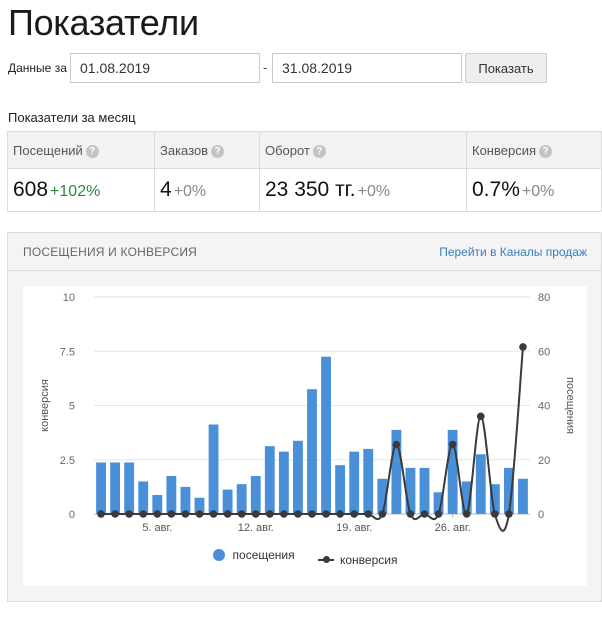  What do you see at coordinates (72, 117) in the screenshot?
I see `metrics-section-title: Показатели за месяц` at bounding box center [72, 117].